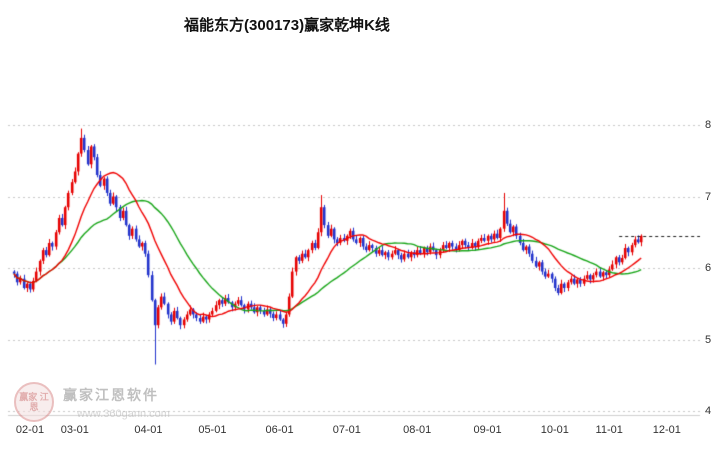  I want to click on x-axis-label: 05-01, so click(212, 430).